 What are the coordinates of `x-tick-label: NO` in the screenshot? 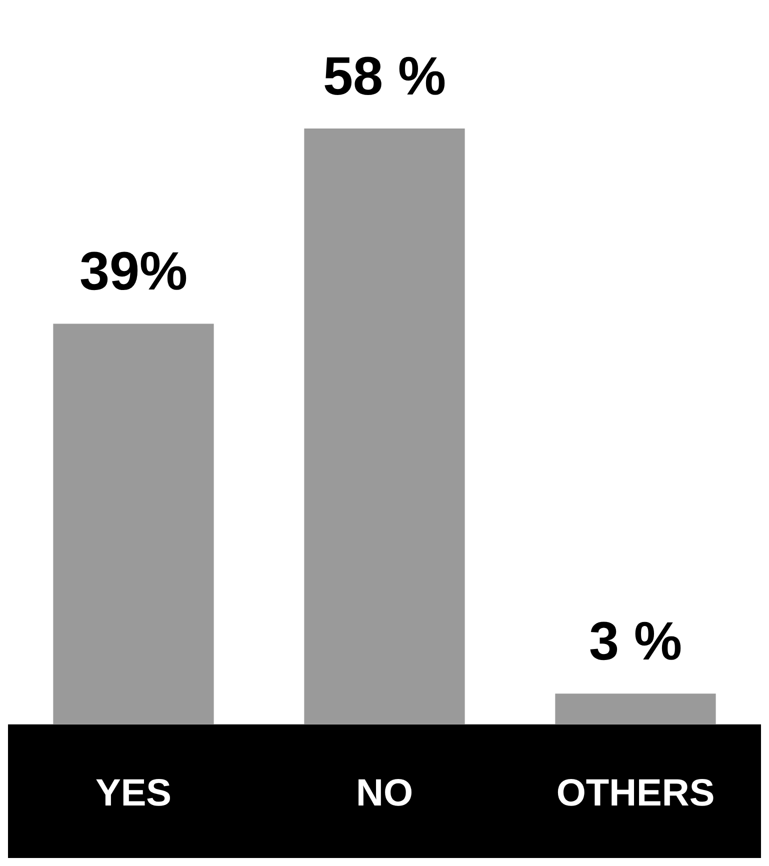 It's located at (384, 793).